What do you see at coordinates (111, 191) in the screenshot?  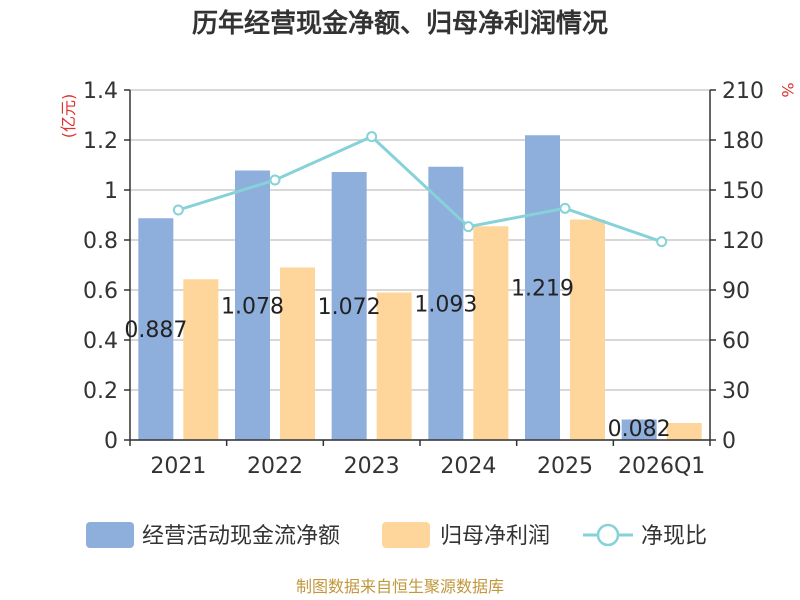 I see `left-tick-label: 1` at bounding box center [111, 191].